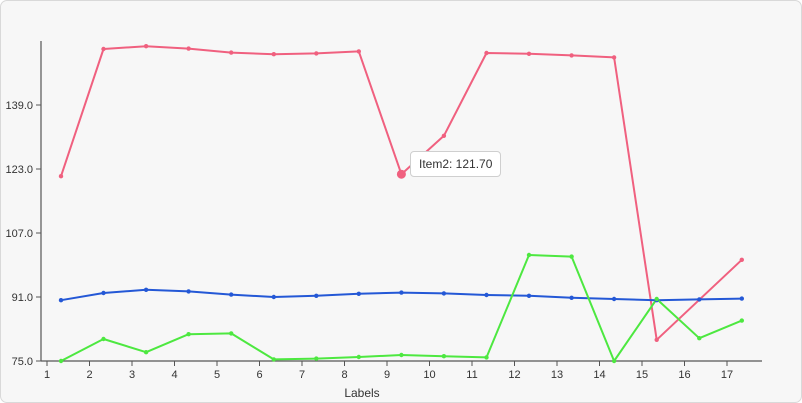  Describe the element at coordinates (387, 375) in the screenshot. I see `x-tick-label: 9` at that location.